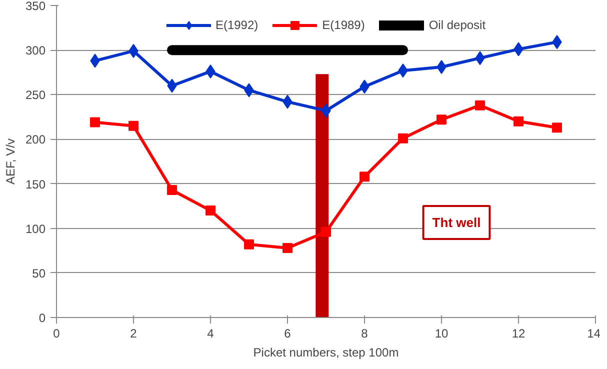  What do you see at coordinates (326, 353) in the screenshot?
I see `x-axis-title: Picket numbers, step 100m` at bounding box center [326, 353].